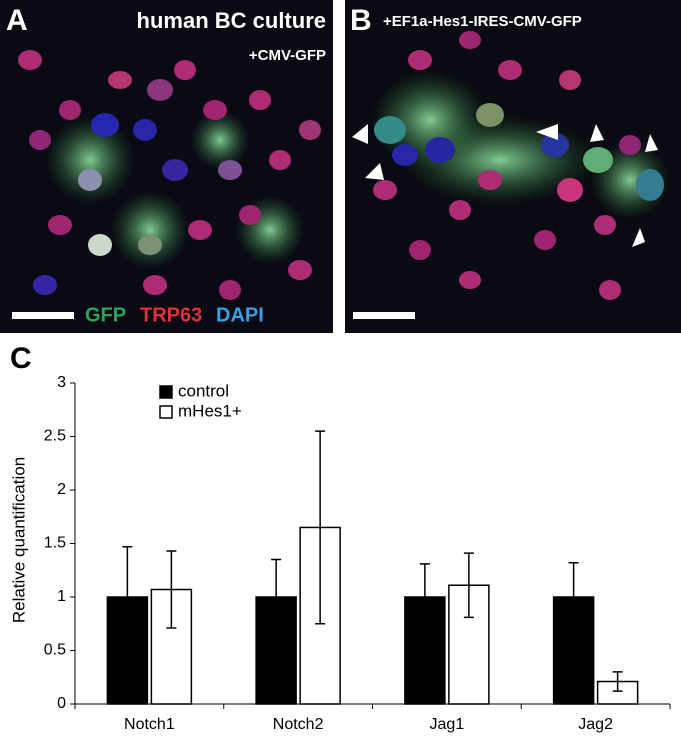 The image size is (681, 755). What do you see at coordinates (287, 55) in the screenshot?
I see `panel-subtitle: +CMV-GFP` at bounding box center [287, 55].